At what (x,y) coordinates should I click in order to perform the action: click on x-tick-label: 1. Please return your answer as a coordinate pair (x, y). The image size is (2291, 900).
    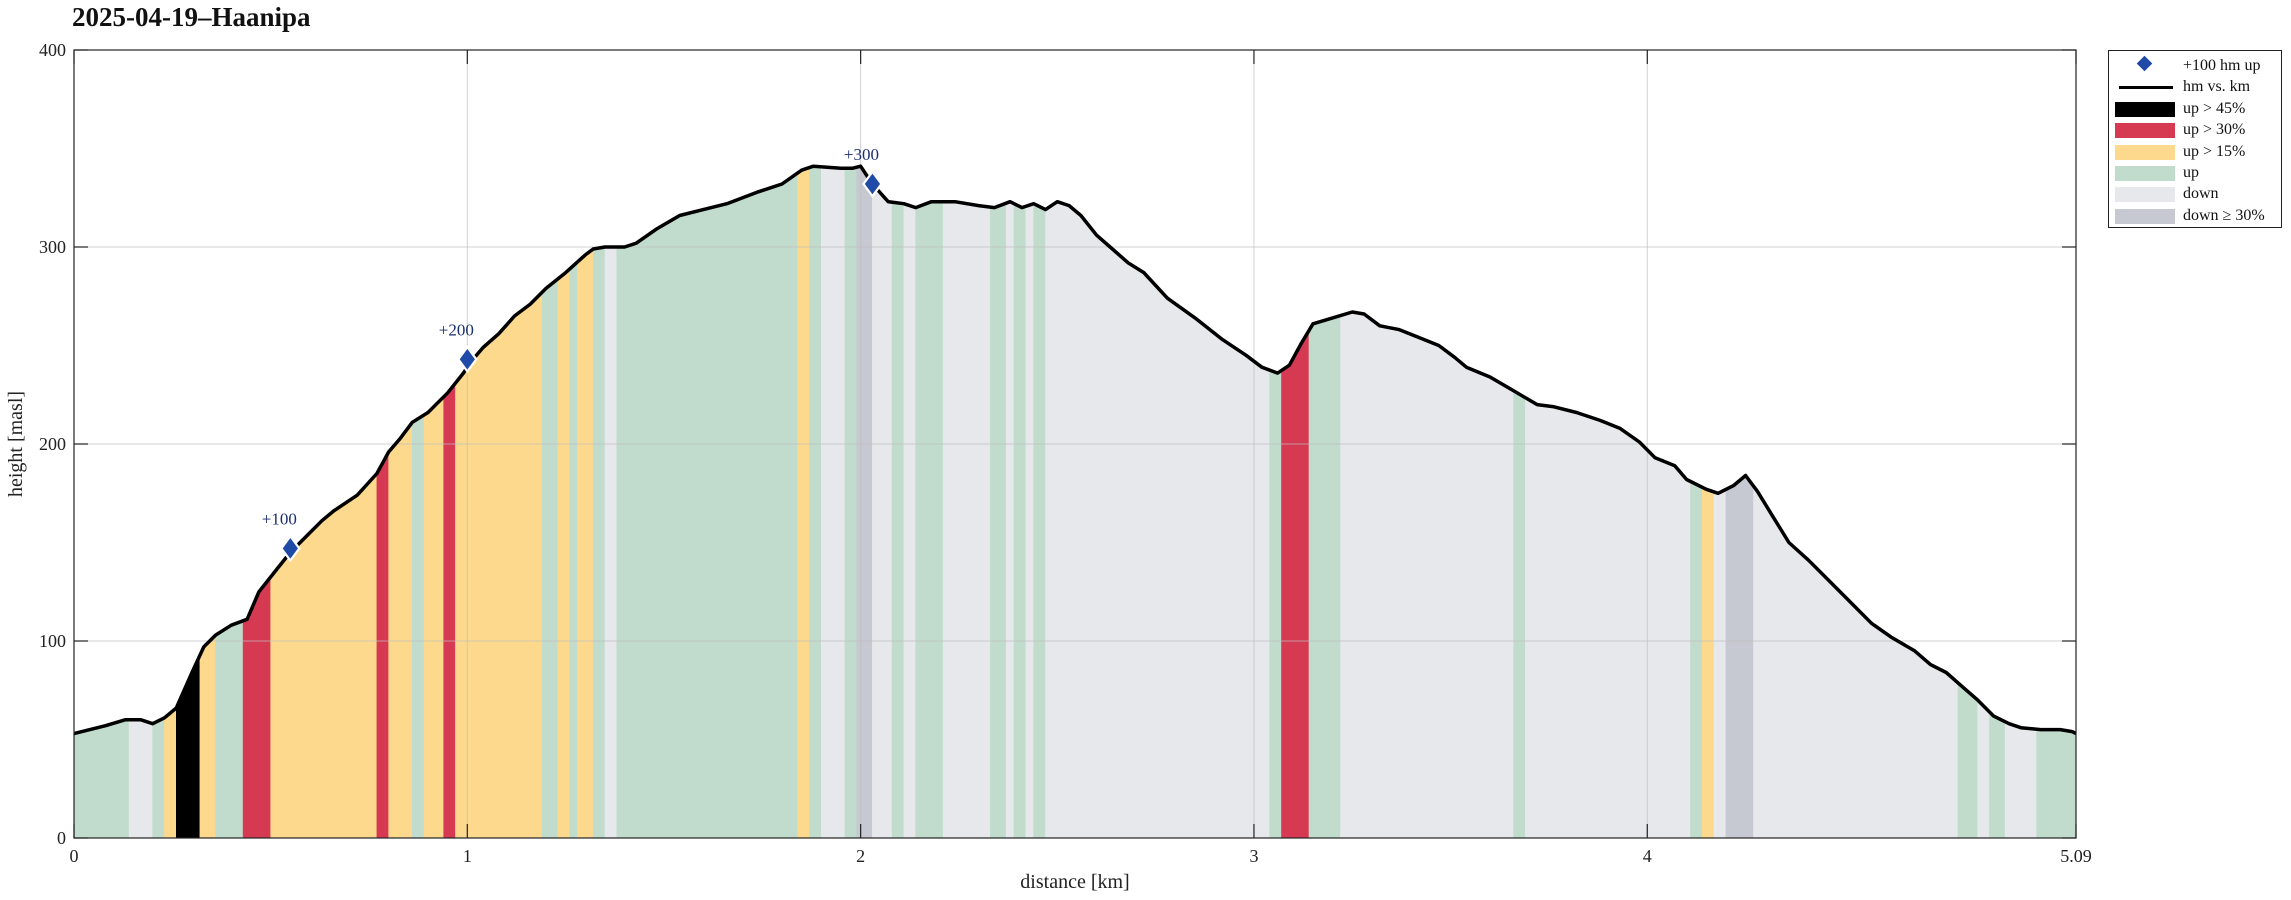
    Looking at the image, I should click on (467, 856).